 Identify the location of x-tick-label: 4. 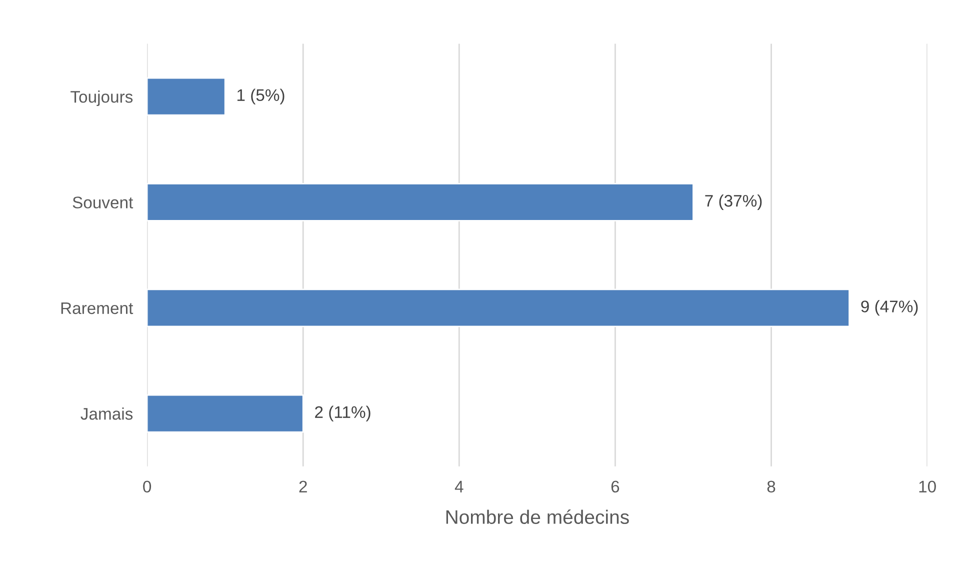
(459, 486).